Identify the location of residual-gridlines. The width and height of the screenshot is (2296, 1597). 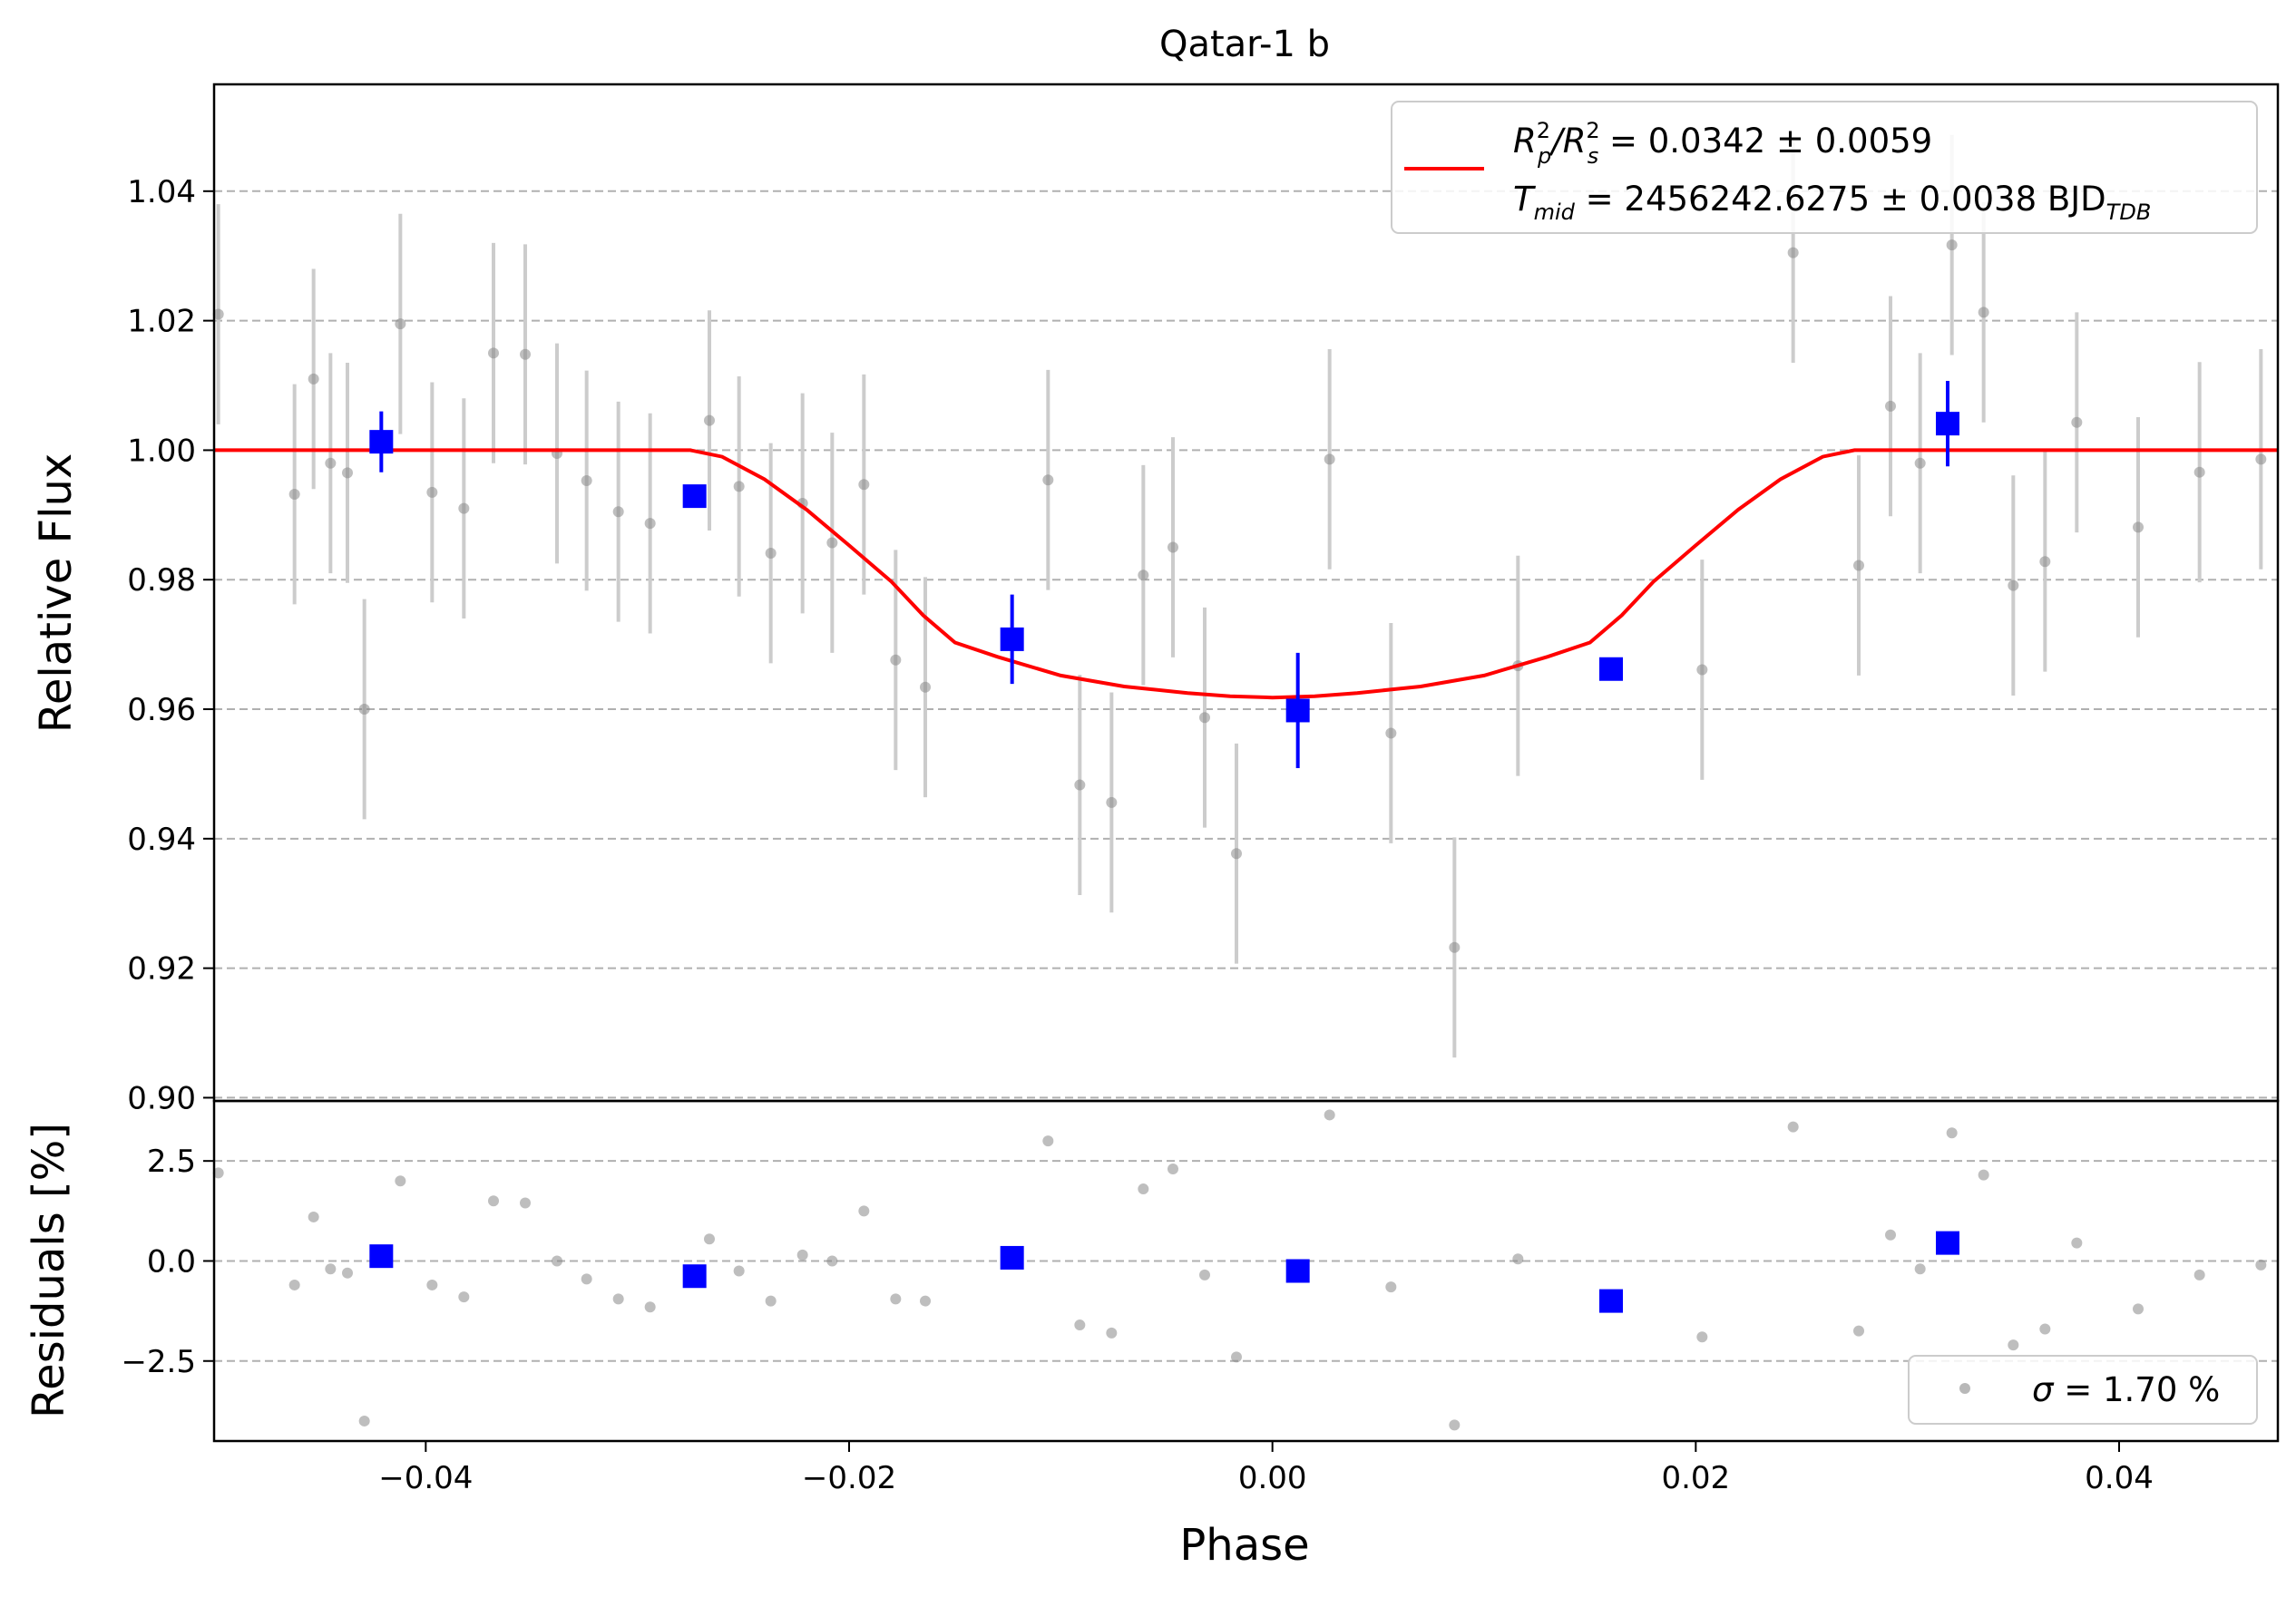
(1246, 1261).